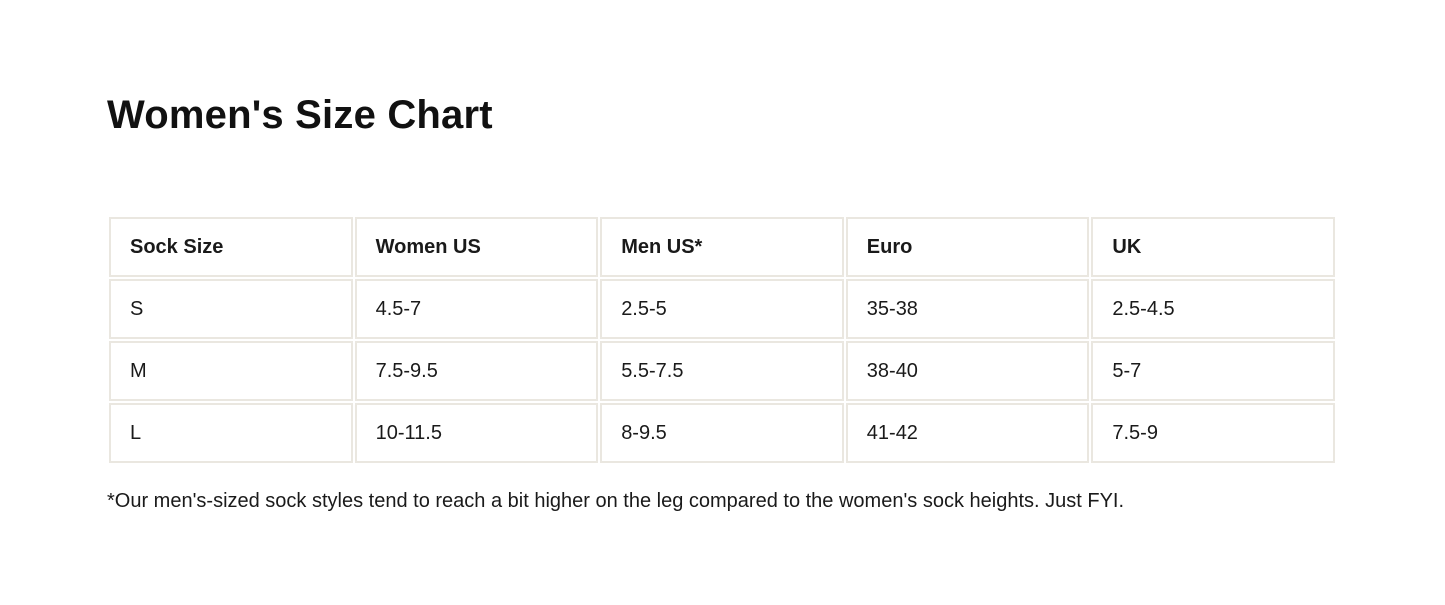 Image resolution: width=1445 pixels, height=605 pixels. Describe the element at coordinates (967, 433) in the screenshot. I see `cell-euro: 41-42` at that location.